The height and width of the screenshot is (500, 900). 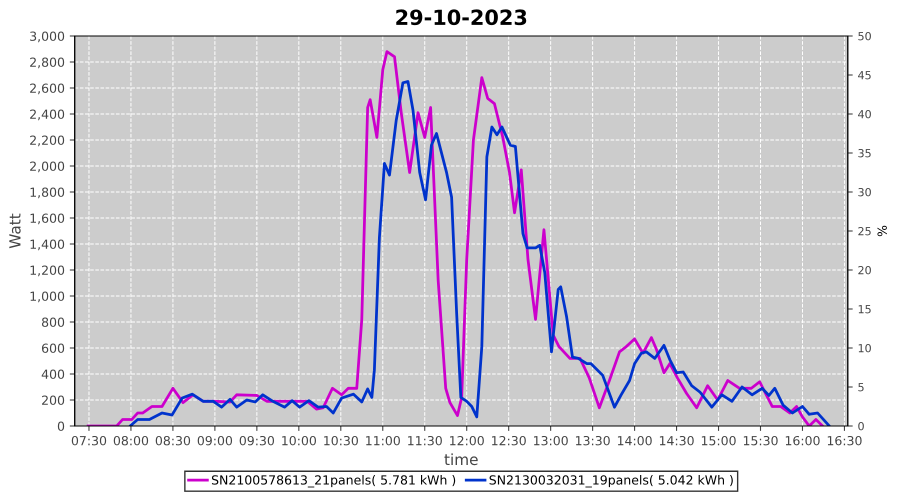 I want to click on y-tick-label: 800, so click(x=53, y=322).